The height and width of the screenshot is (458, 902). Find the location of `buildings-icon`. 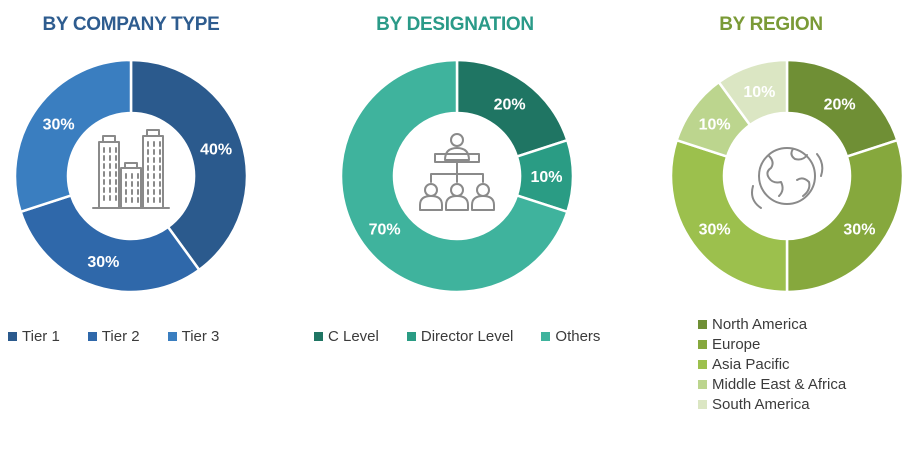

buildings-icon is located at coordinates (131, 169).